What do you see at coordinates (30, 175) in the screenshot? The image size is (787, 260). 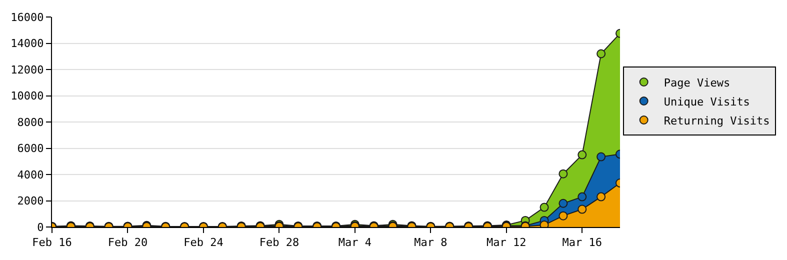 I see `y-tick-label: 4000` at bounding box center [30, 175].